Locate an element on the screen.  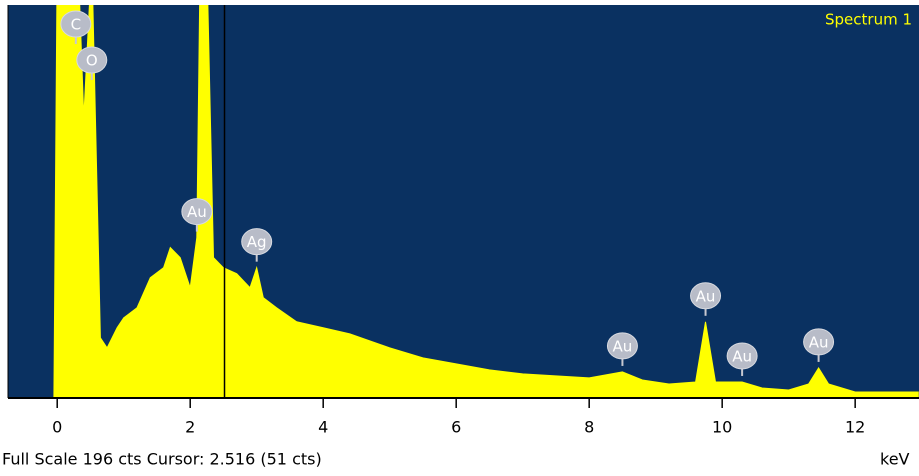
peak-label: C is located at coordinates (76, 27).